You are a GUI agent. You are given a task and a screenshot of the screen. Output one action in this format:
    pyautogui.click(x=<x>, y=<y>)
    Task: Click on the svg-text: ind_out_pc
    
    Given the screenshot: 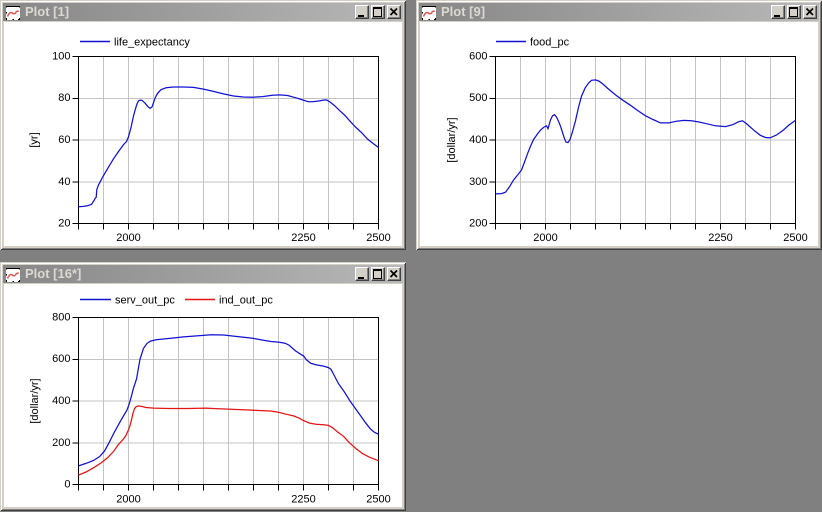 What is the action you would take?
    pyautogui.click(x=246, y=301)
    